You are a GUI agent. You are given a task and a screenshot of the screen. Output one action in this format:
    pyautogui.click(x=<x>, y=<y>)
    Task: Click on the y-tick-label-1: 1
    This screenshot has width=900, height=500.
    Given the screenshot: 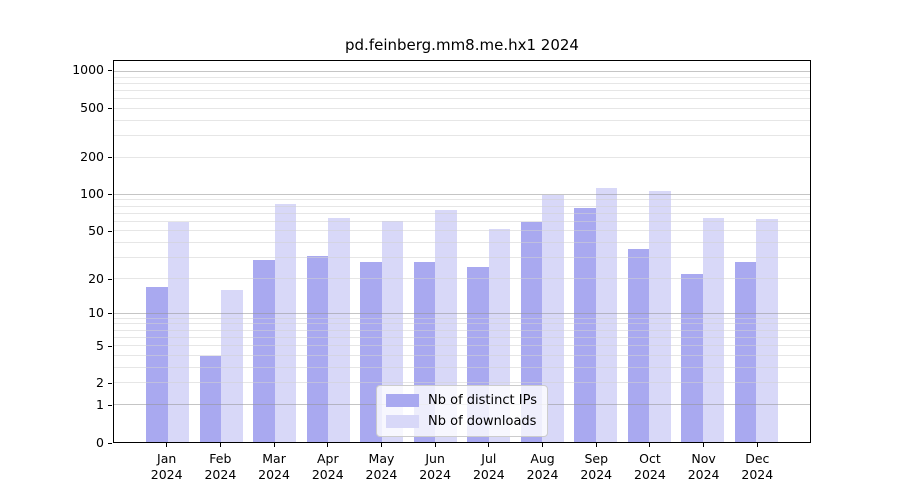 What is the action you would take?
    pyautogui.click(x=100, y=405)
    